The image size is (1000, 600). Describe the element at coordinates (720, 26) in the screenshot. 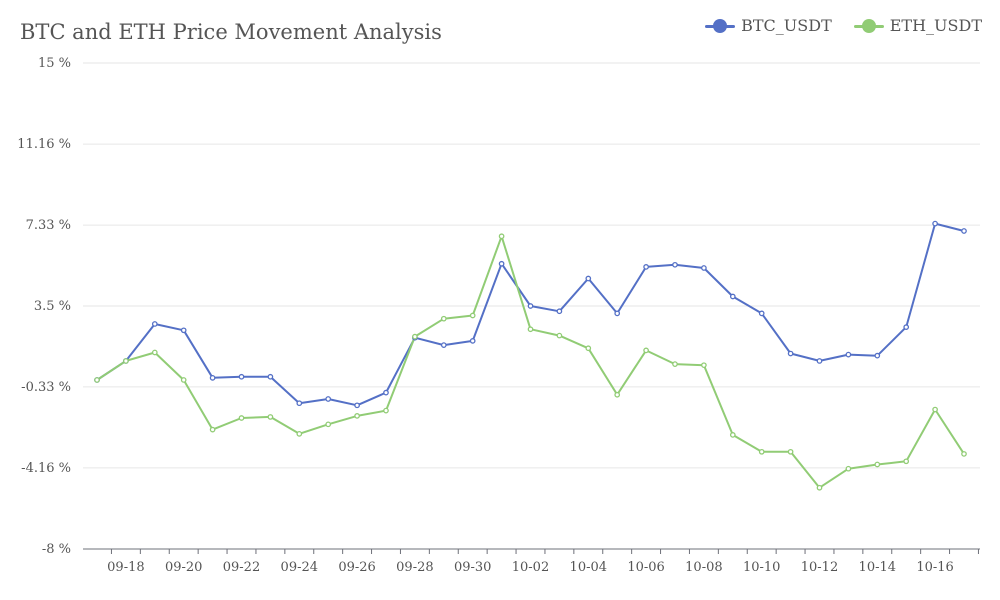

I see `legend-swatch-btc-icon` at that location.